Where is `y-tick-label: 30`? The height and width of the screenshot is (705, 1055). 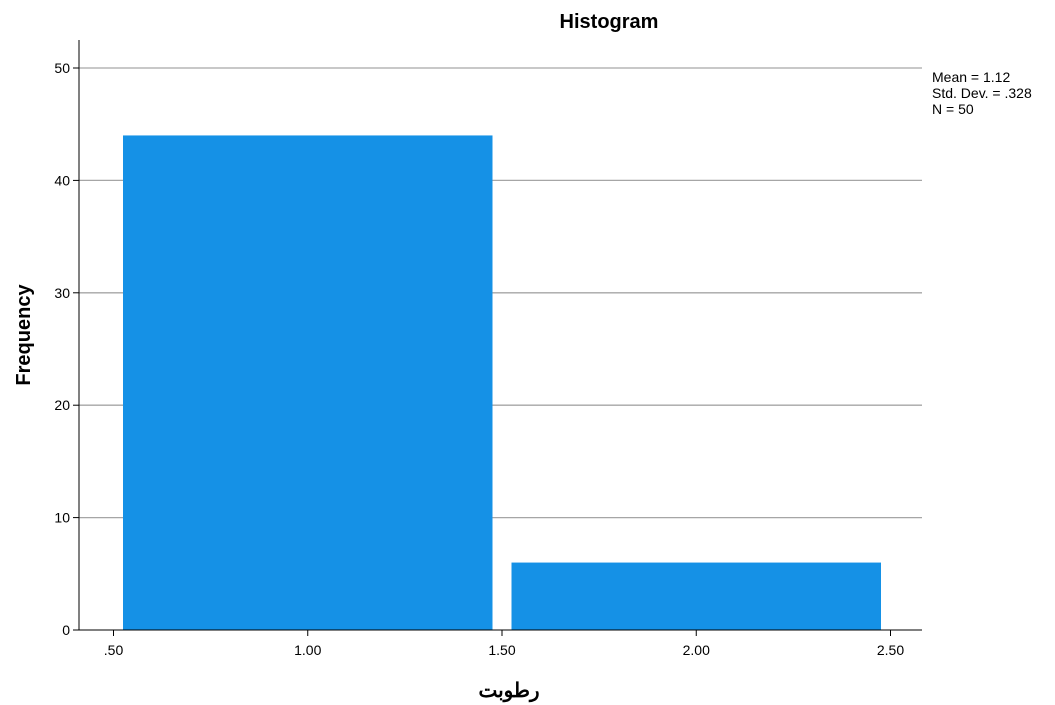 y-tick-label: 30 is located at coordinates (62, 293).